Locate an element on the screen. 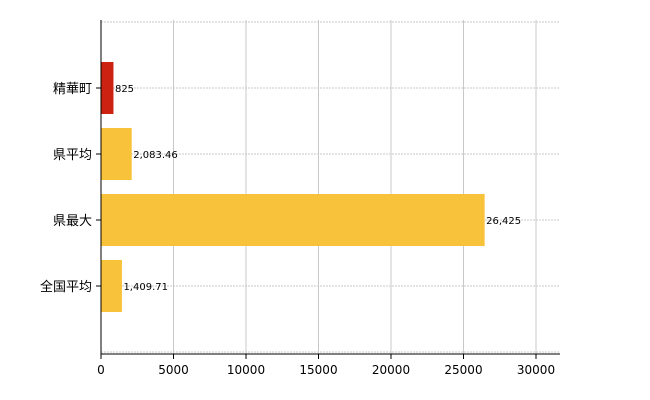 The height and width of the screenshot is (400, 650). x-tick-label: 10000 is located at coordinates (246, 370).